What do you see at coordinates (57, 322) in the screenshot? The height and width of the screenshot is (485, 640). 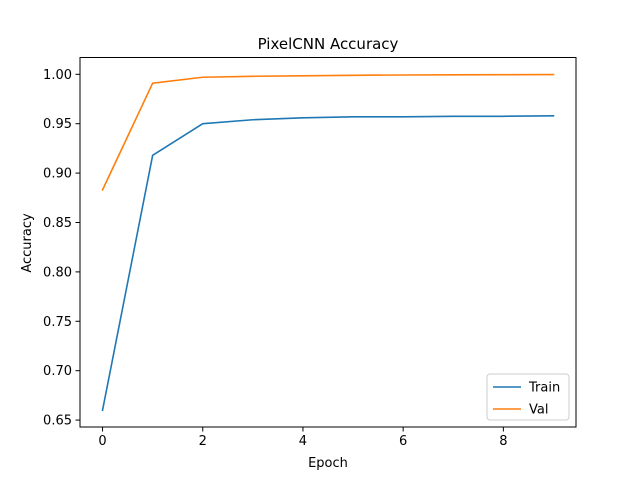 I see `y-tick-label: 0.75` at bounding box center [57, 322].